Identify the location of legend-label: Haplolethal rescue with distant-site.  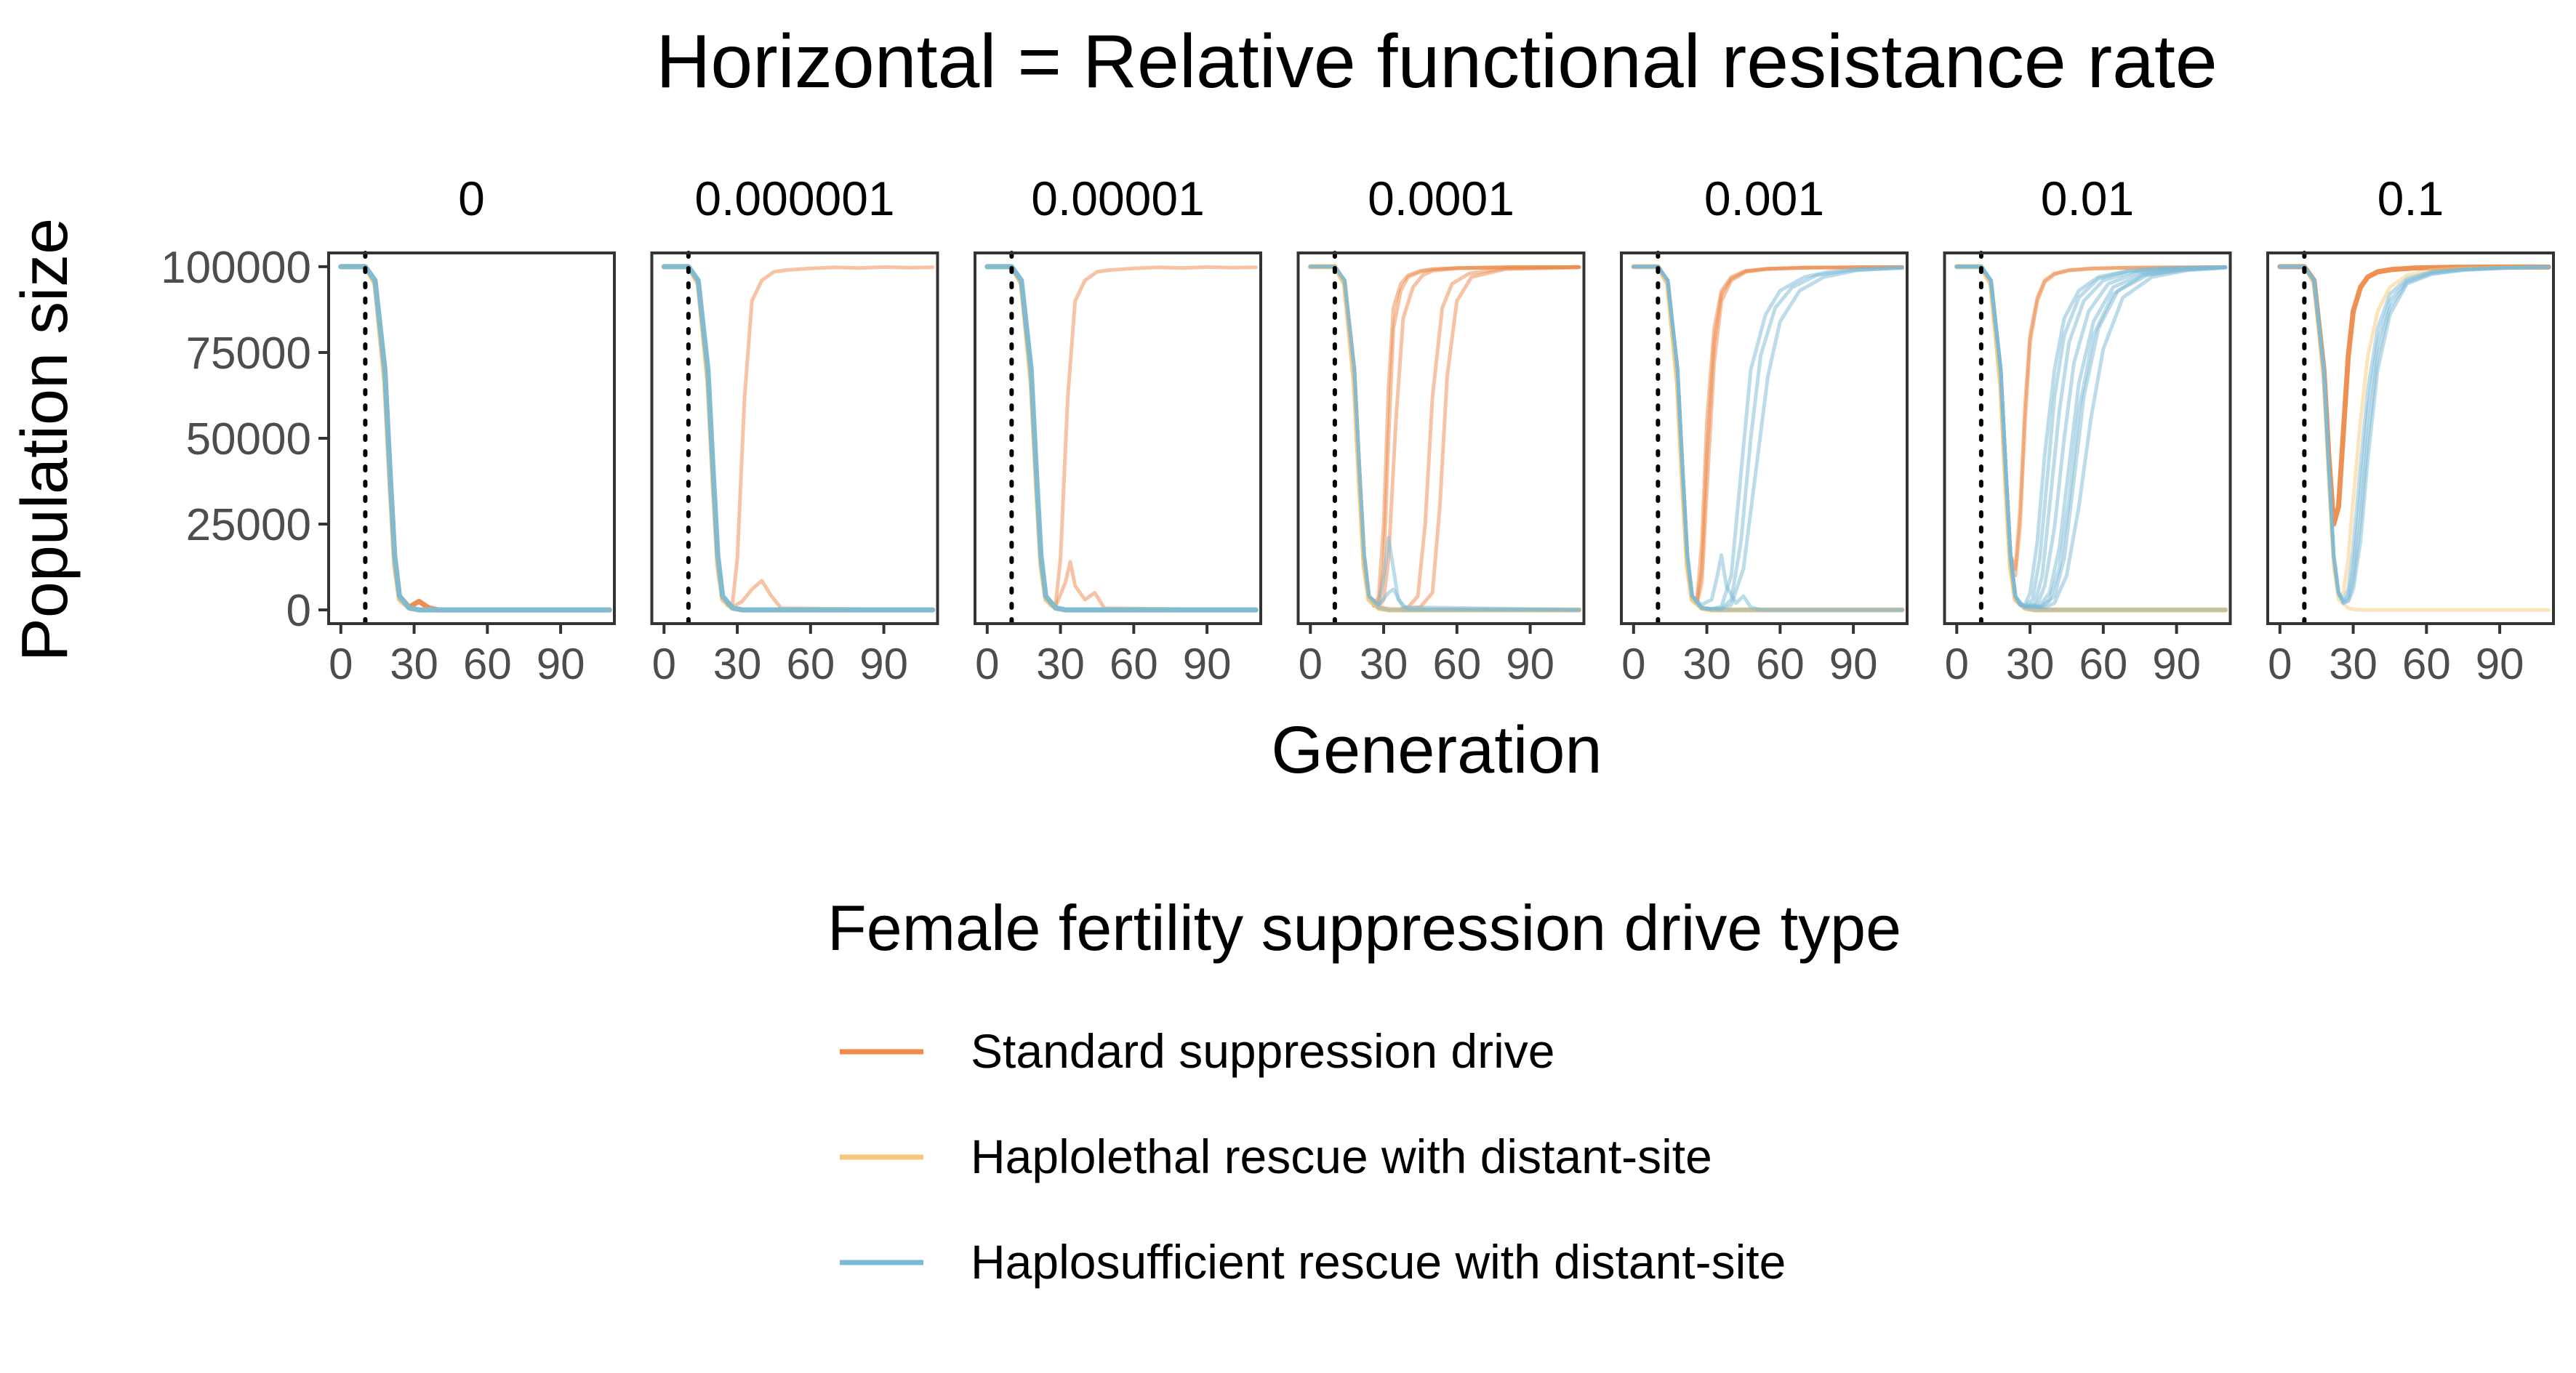
(1341, 1156).